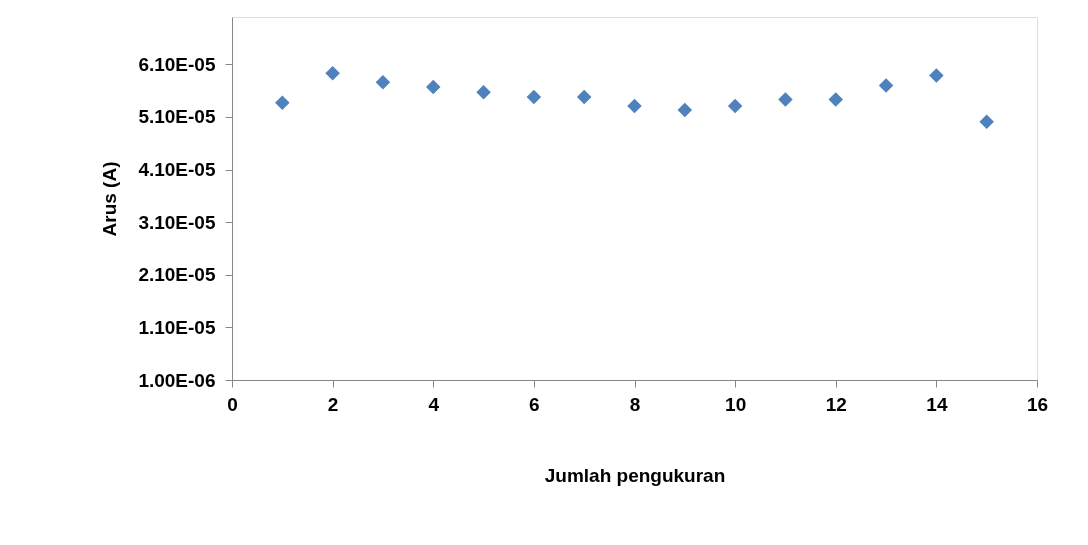 This screenshot has height=545, width=1088. Describe the element at coordinates (232, 404) in the screenshot. I see `x-tick-label: 0` at that location.